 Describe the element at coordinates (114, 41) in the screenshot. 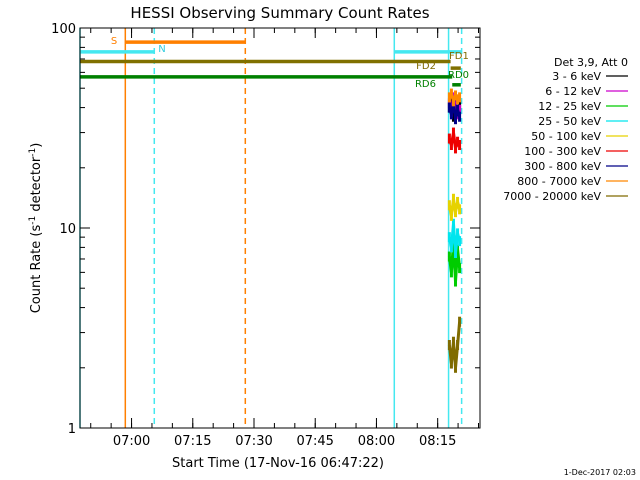

I see `flag-label-s: S` at that location.